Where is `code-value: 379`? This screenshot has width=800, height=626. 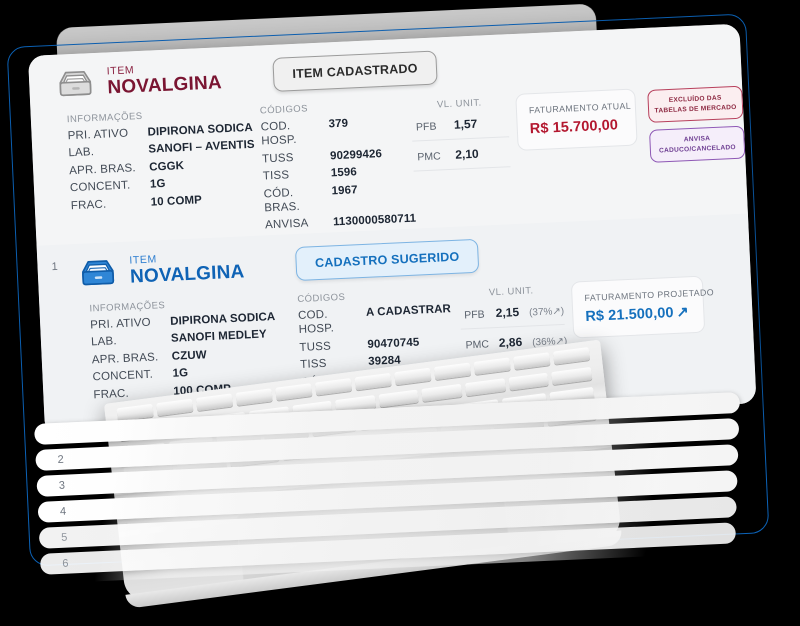 code-value: 379 is located at coordinates (338, 124).